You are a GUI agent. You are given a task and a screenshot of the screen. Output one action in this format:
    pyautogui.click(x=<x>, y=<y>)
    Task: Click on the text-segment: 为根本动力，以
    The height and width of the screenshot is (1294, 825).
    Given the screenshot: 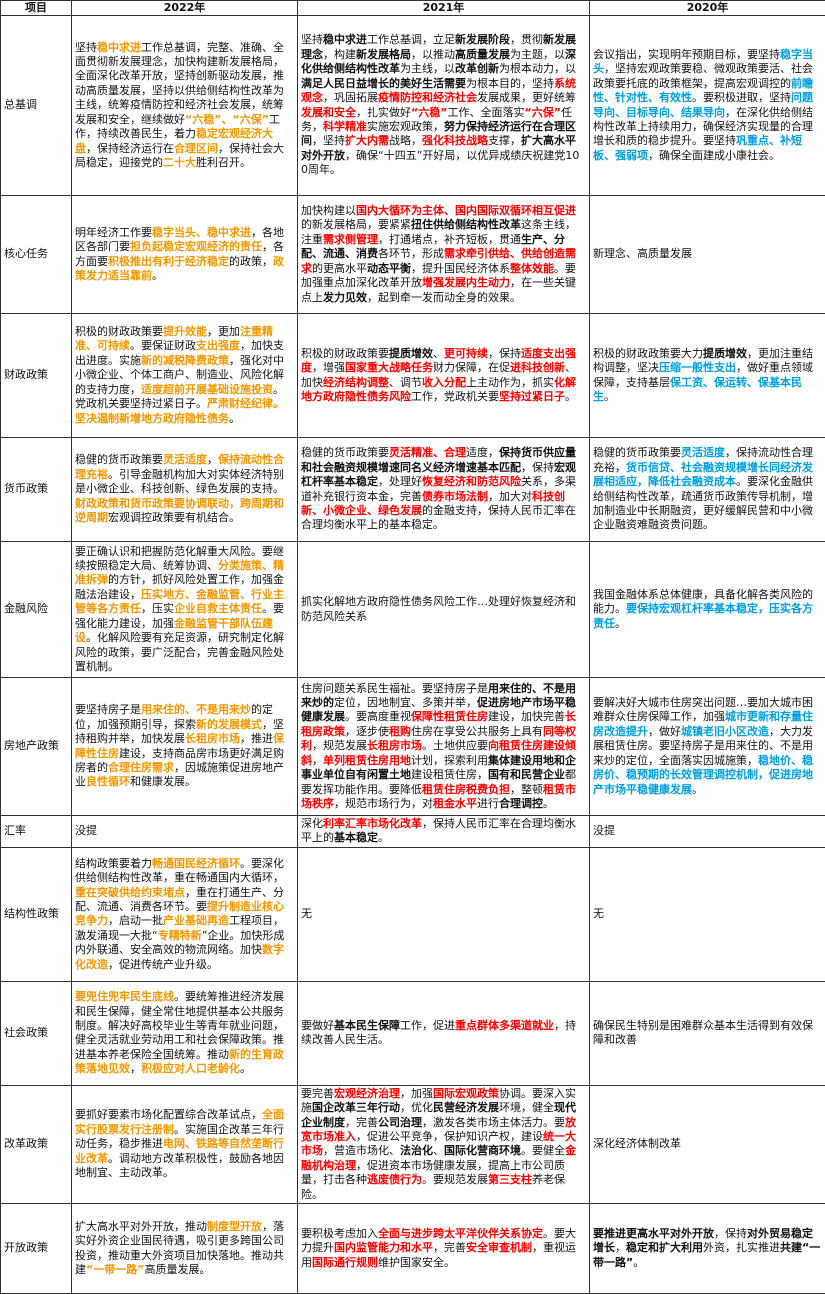 What is the action you would take?
    pyautogui.click(x=537, y=68)
    